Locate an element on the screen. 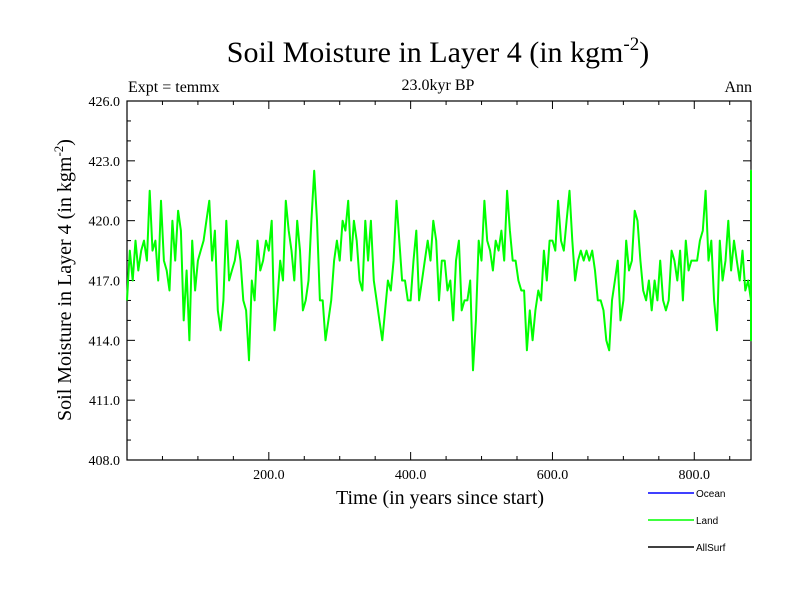 Image resolution: width=800 pixels, height=600 pixels. y-tick-label: 420.0 is located at coordinates (105, 222).